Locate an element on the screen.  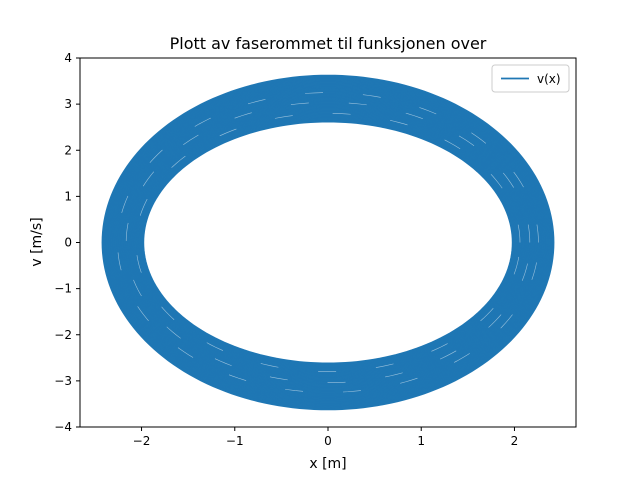
y-tick-label: −1 is located at coordinates (63, 289).